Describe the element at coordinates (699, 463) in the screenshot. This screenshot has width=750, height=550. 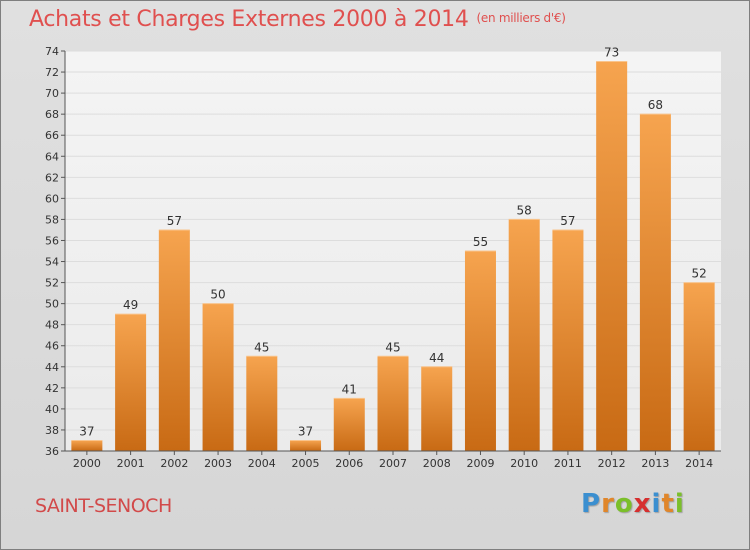
I see `x-tick-label: 2014` at that location.